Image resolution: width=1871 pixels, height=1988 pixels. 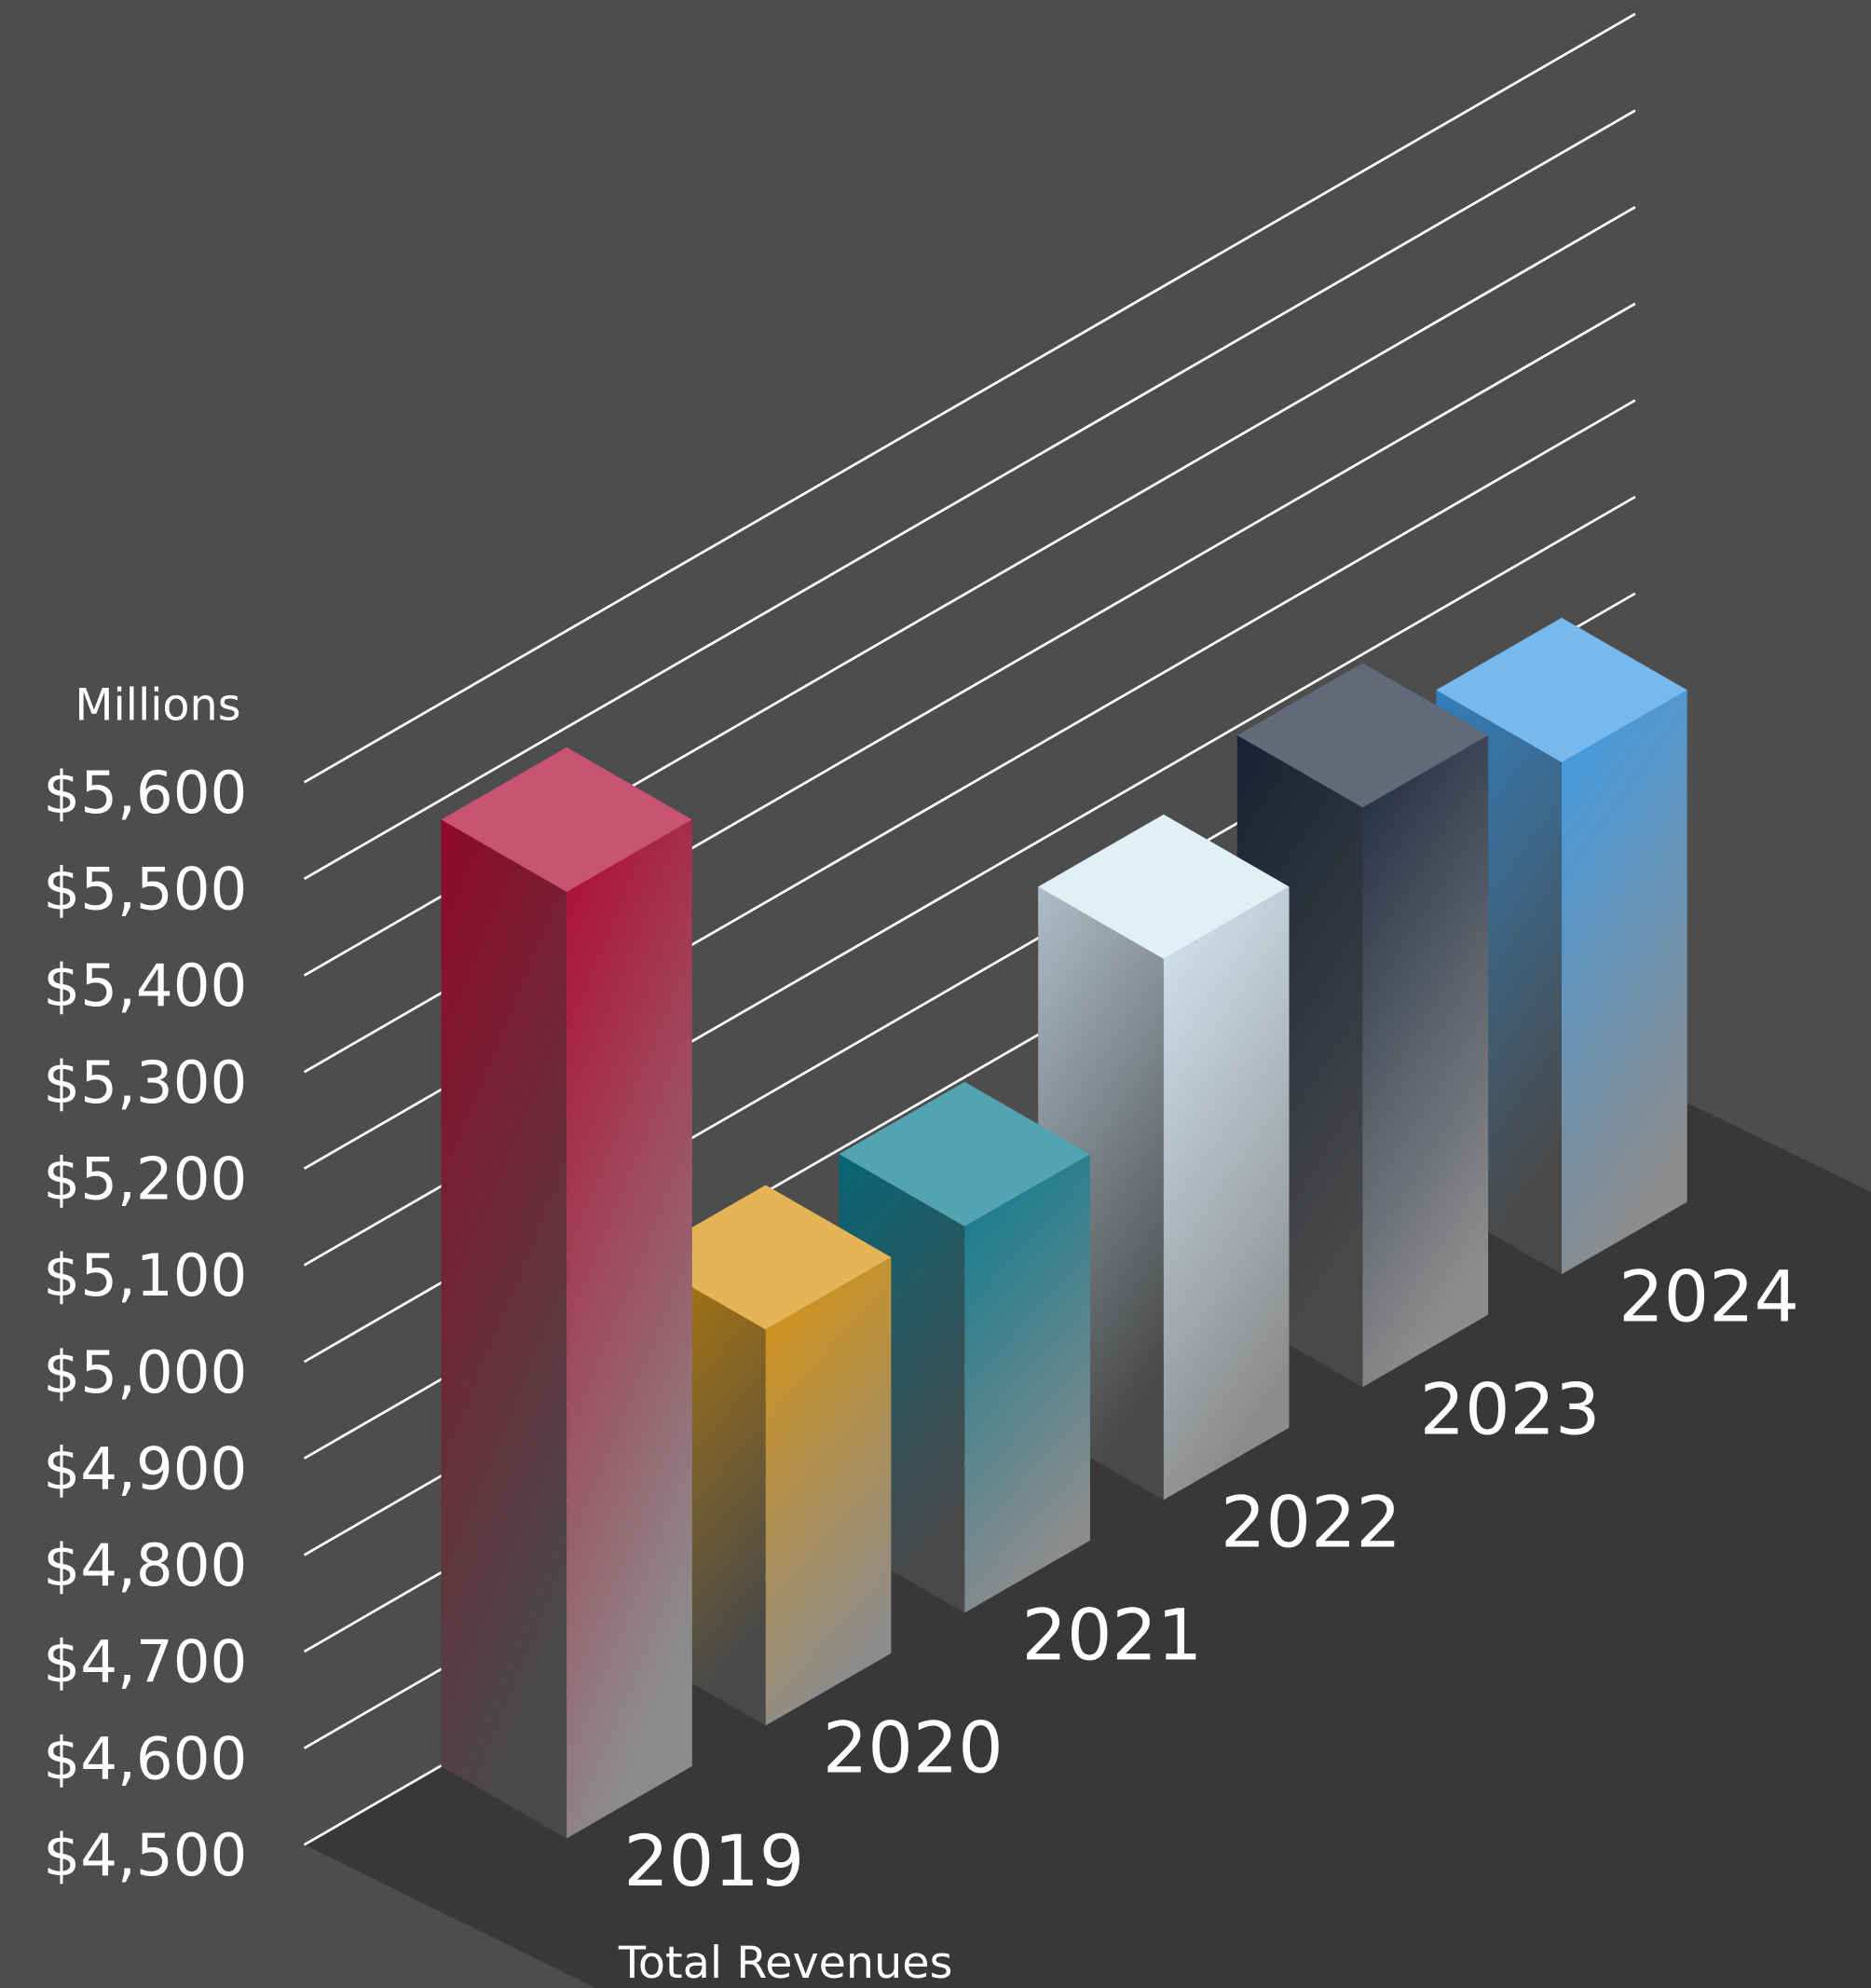 What do you see at coordinates (145, 1179) in the screenshot?
I see `y-tick-label: $5,200` at bounding box center [145, 1179].